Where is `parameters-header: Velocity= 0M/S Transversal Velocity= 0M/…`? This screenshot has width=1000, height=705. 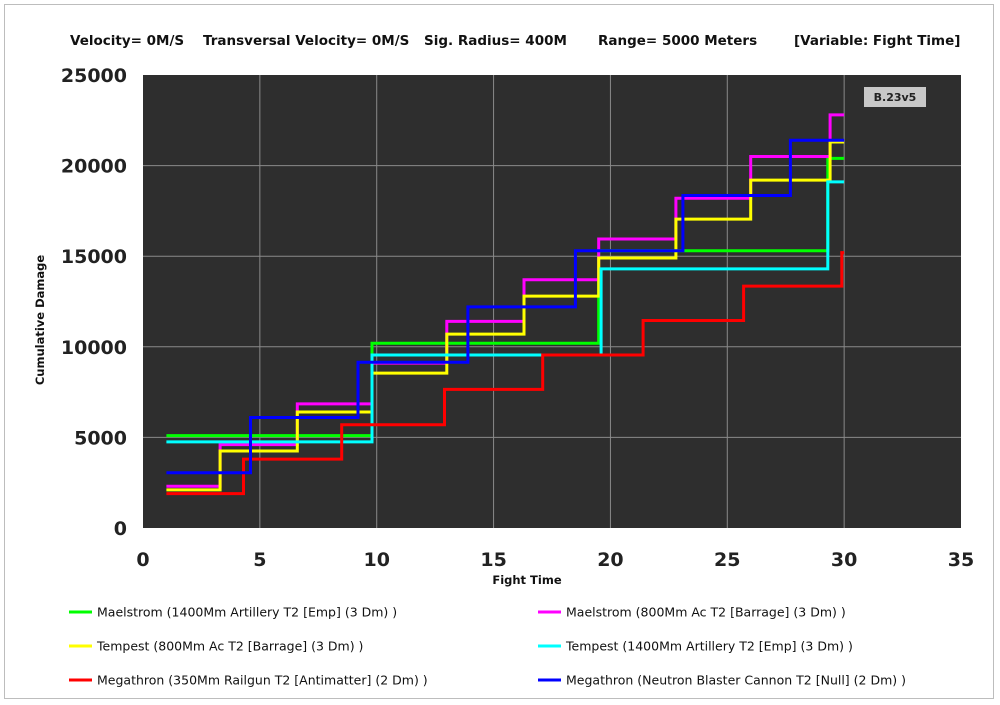
parameters-header: Velocity= 0M/S Transversal Velocity= 0M/… is located at coordinates (500, 43).